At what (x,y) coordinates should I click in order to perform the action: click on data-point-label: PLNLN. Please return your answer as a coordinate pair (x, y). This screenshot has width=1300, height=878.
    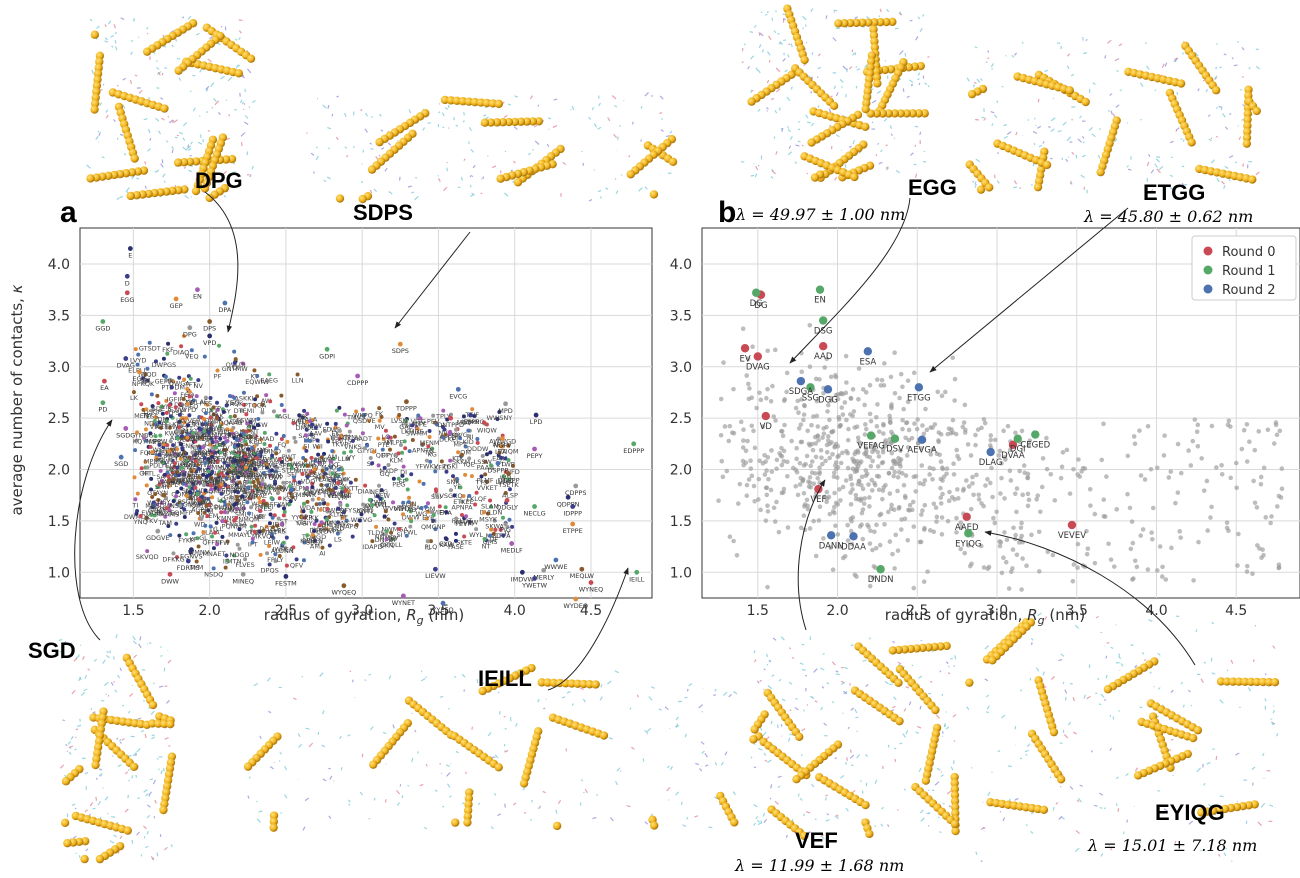
    Looking at the image, I should click on (312, 541).